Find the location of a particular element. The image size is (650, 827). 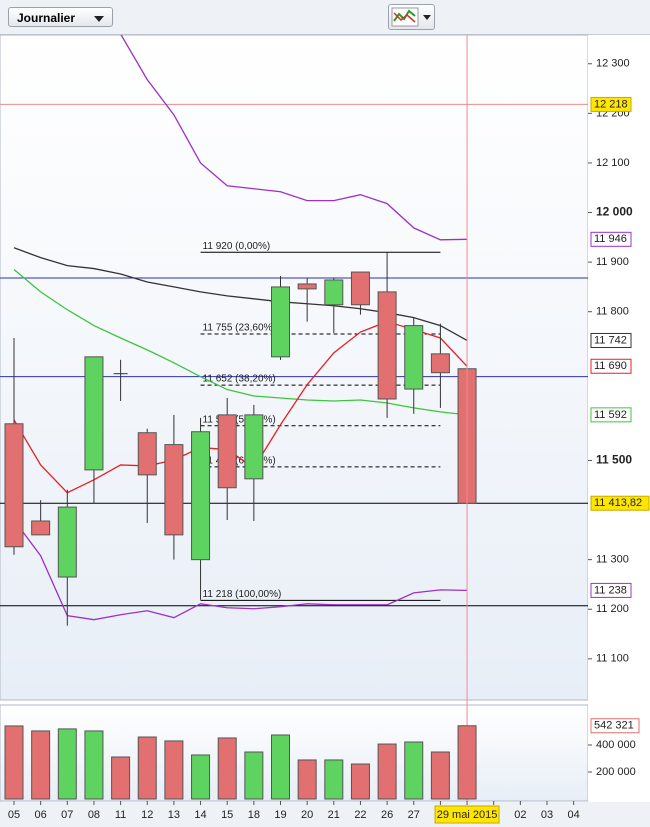

y-tick-label: 11 200 is located at coordinates (612, 609).